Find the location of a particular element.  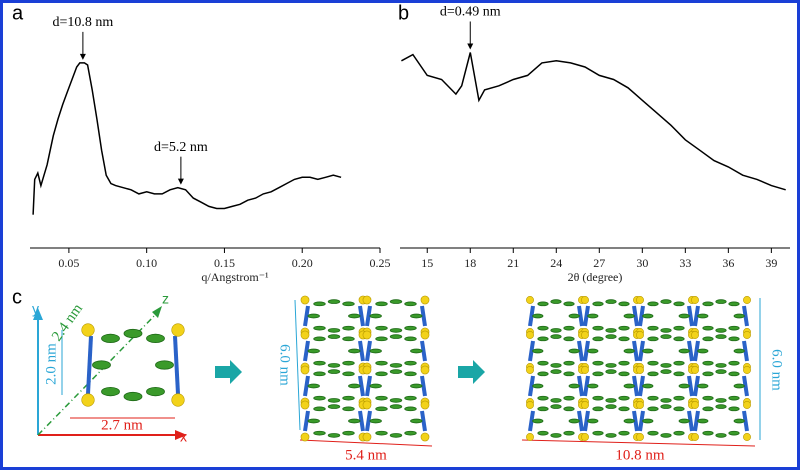

axis-label: y is located at coordinates (35, 309).